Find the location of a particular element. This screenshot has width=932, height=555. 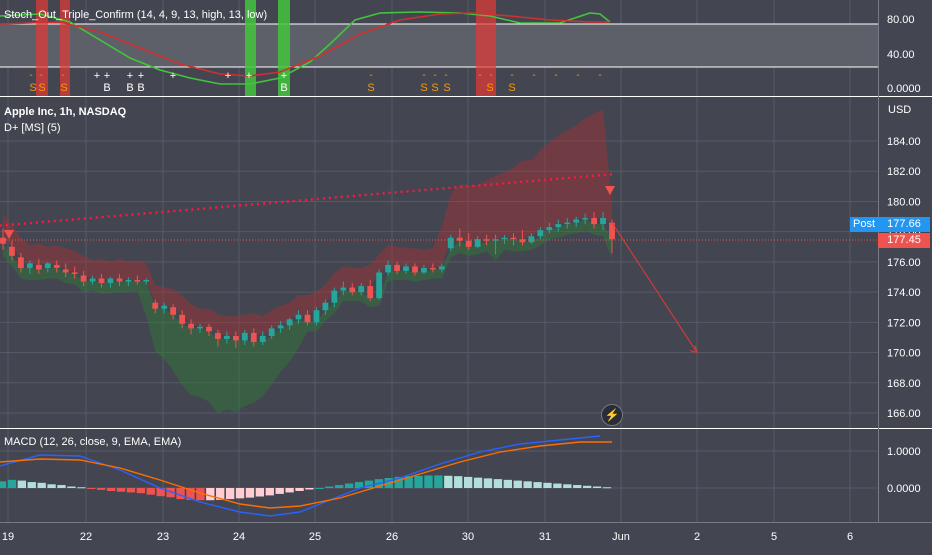

price-axis-tick-9: 166.00 is located at coordinates (904, 414).